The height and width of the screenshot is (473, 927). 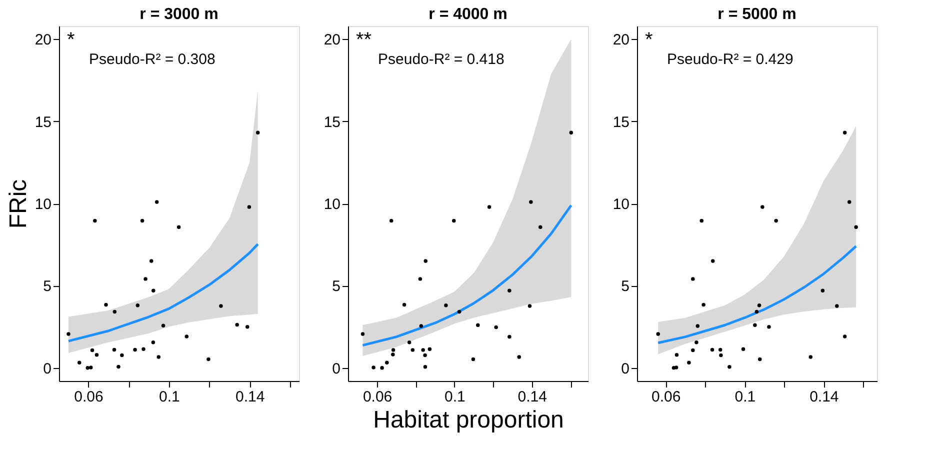 I want to click on chart-title: r = 4000 m, so click(x=468, y=14).